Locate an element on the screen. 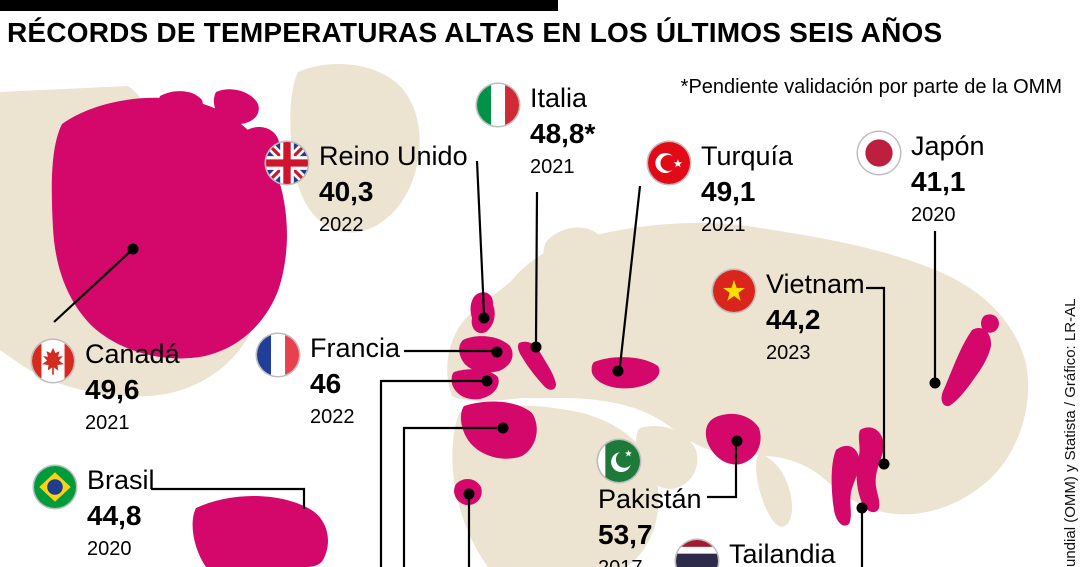  source-credit: undial (OMM) y Statista / Gráfico: LR-AL is located at coordinates (1070, 432).